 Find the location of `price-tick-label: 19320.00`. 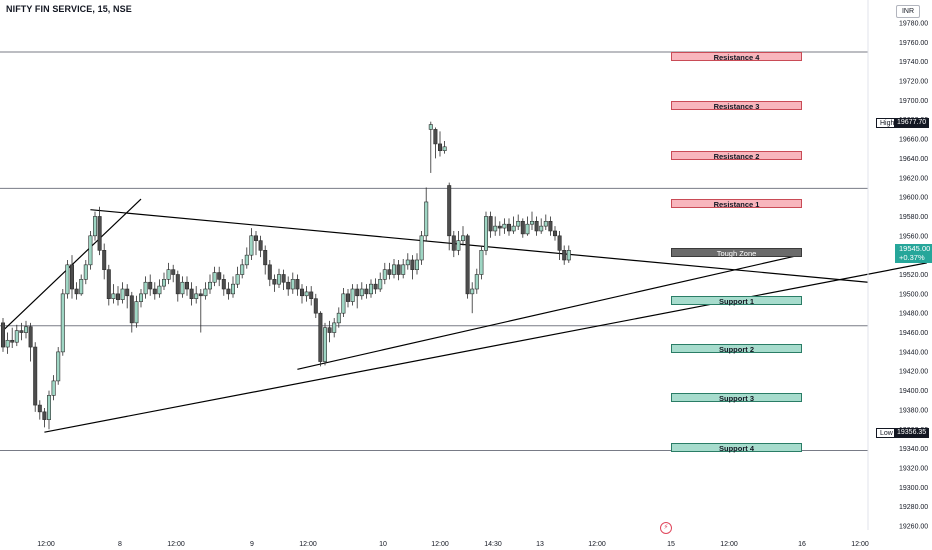

price-tick-label: 19320.00 is located at coordinates (913, 468).